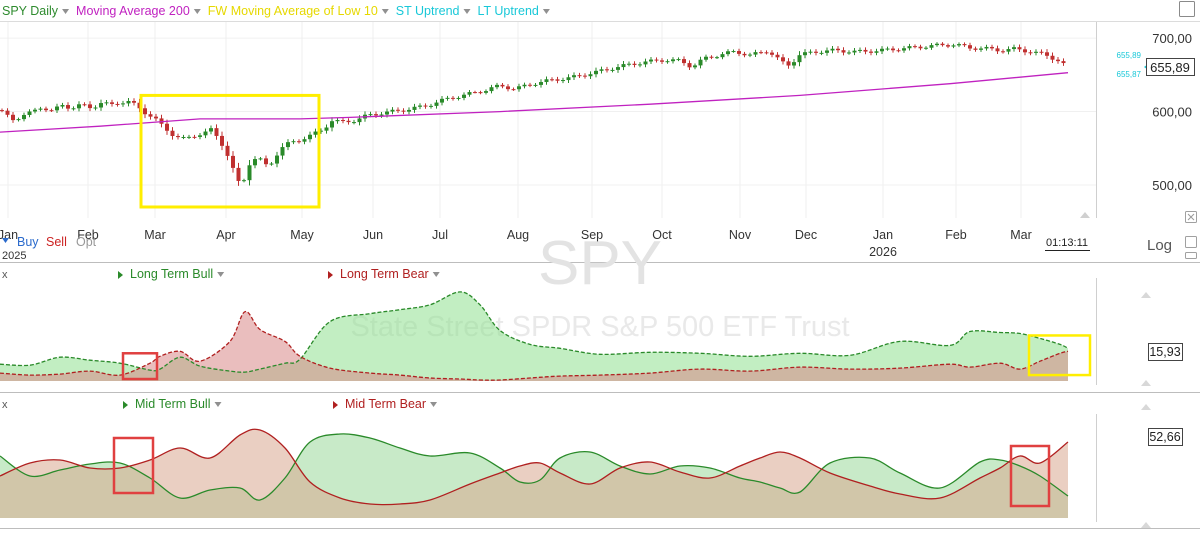 The width and height of the screenshot is (1200, 537). I want to click on header-item: FW Moving Average of Low 10, so click(293, 11).